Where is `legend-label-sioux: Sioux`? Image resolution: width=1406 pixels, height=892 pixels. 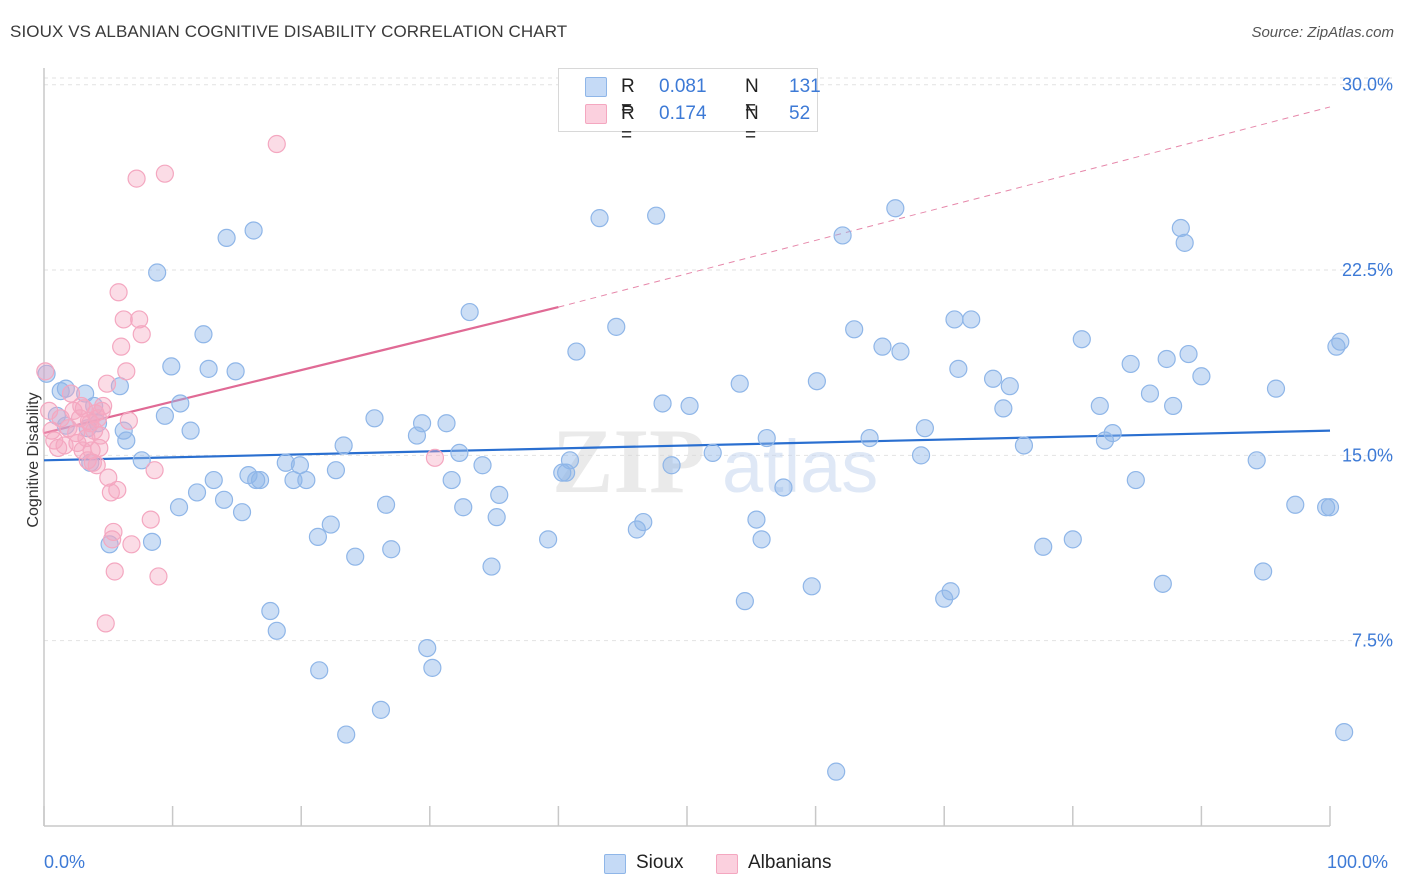
legend-label-sioux: Sioux is located at coordinates (660, 862).